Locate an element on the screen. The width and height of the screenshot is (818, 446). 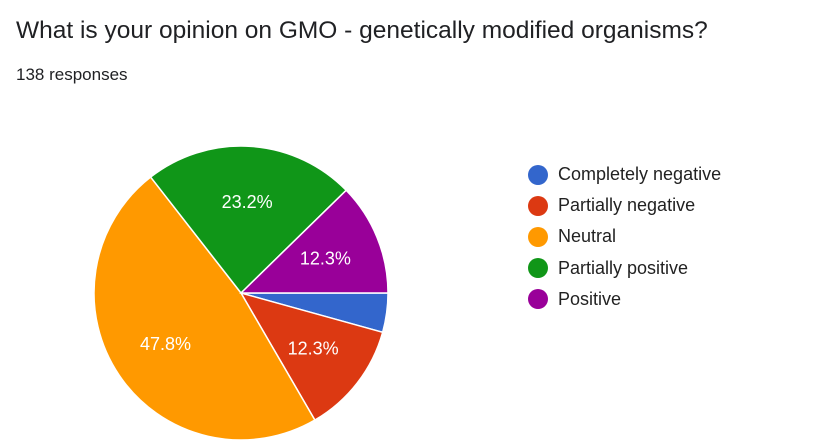
legend-item: Completely negative is located at coordinates (624, 174).